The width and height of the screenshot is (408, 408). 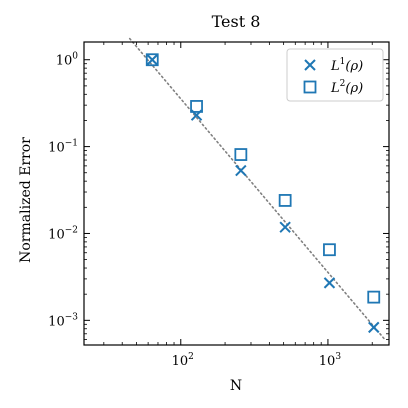 I want to click on y-axis-label: Normalized Error, so click(x=26, y=200).